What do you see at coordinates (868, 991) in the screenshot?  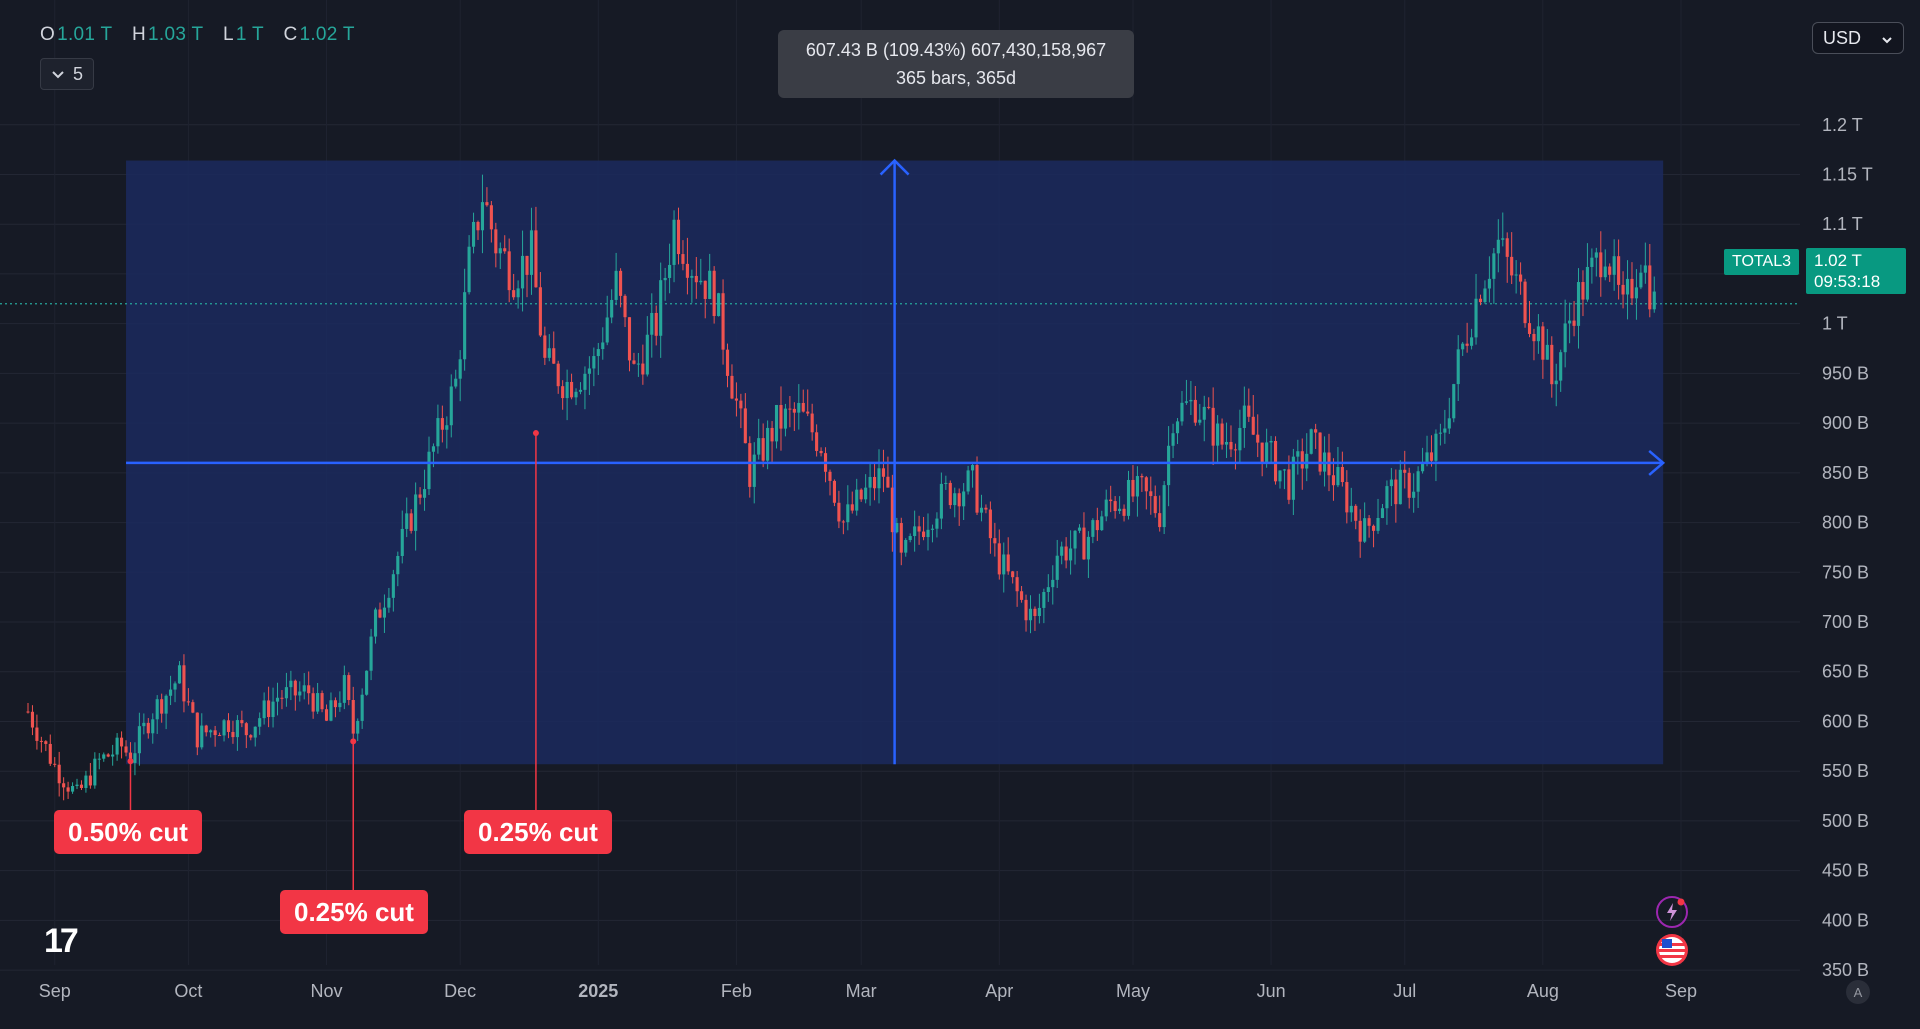 I see `time-axis: Sep Oct Nov Dec 2025 Feb Mar Apr May Jun Jul Aug Sep` at bounding box center [868, 991].